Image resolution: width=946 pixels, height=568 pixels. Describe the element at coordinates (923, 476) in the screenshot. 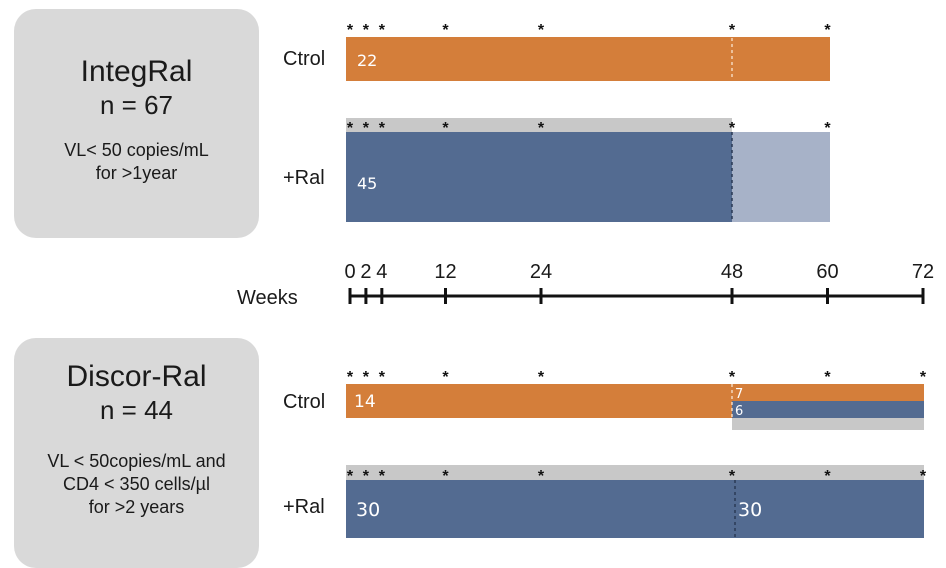

I see `discor-ral-visit-marker-week-72: *` at that location.